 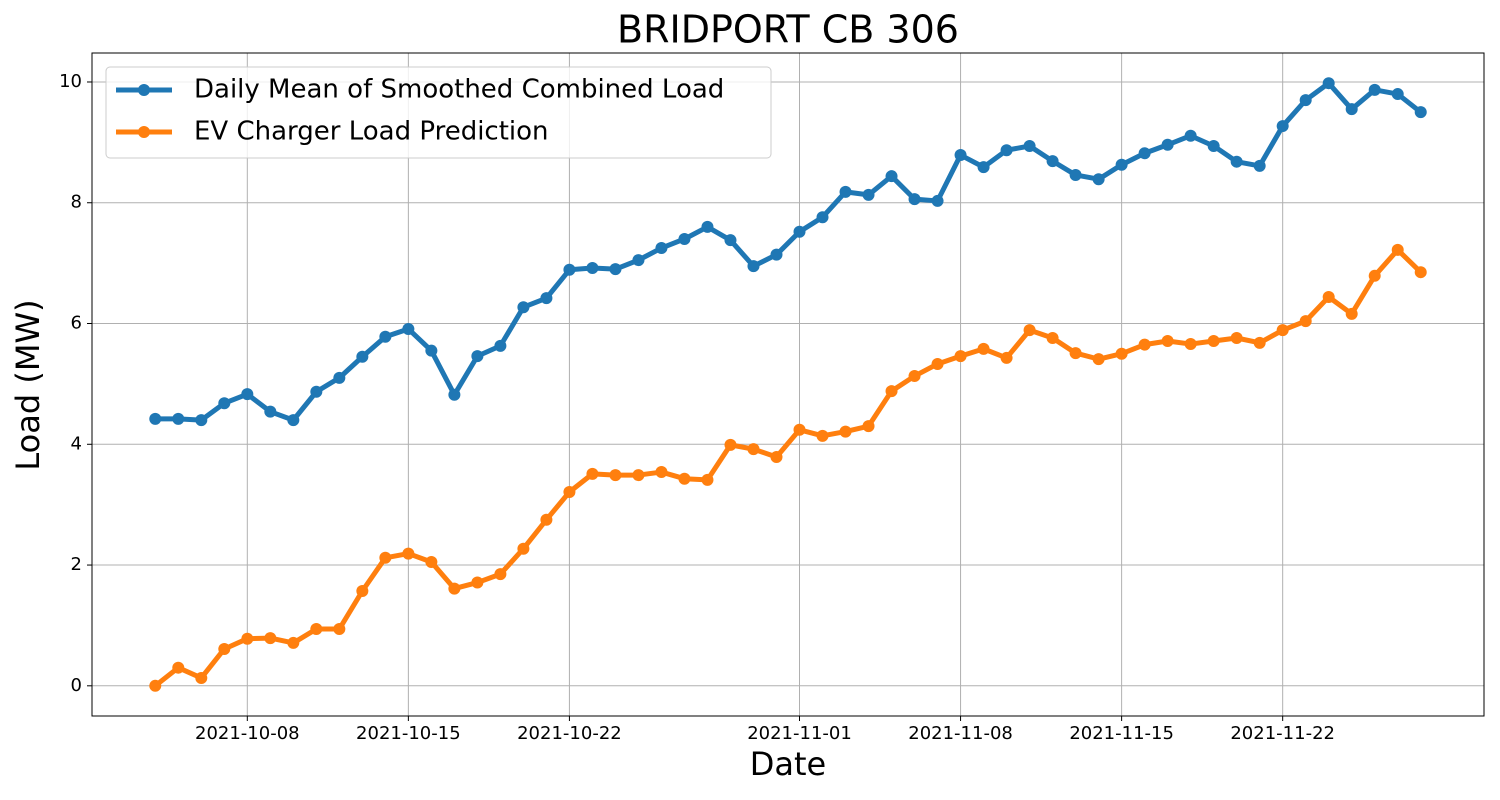 I want to click on y-axis-label: Load (MW), so click(x=28, y=384).